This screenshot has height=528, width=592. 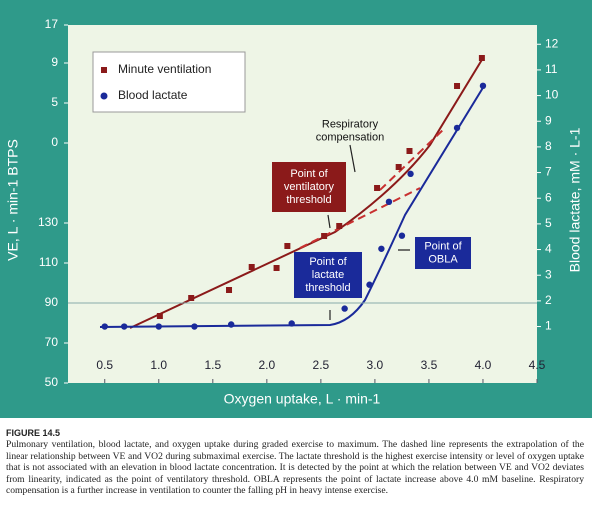 What do you see at coordinates (48, 222) in the screenshot?
I see `y-tick-label: 130` at bounding box center [48, 222].